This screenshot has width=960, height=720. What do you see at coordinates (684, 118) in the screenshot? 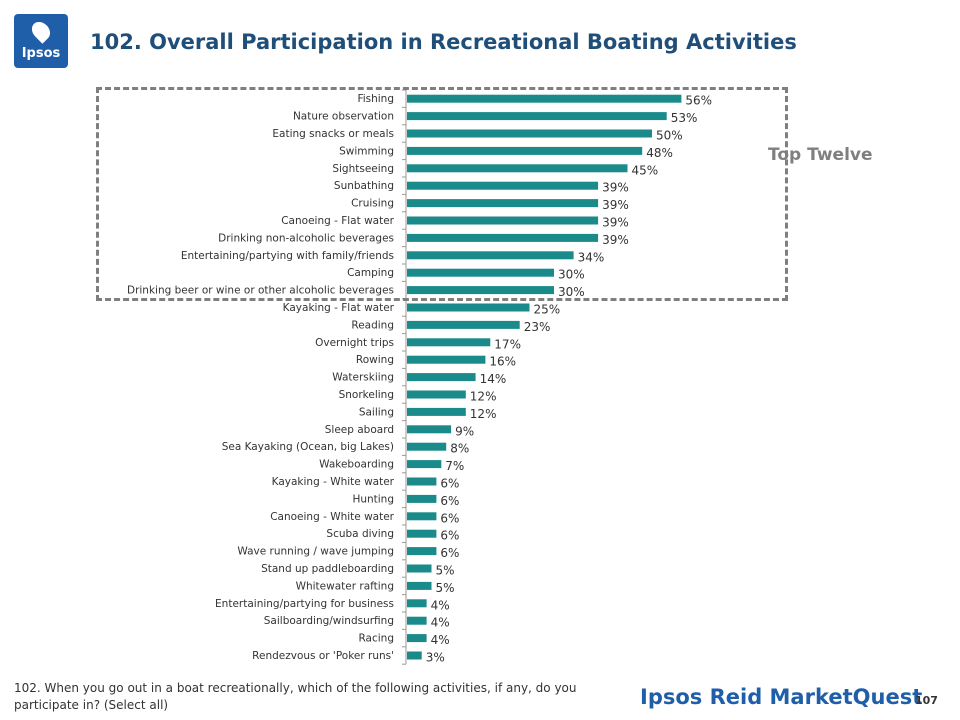
I see `value-label: 53%` at bounding box center [684, 118].